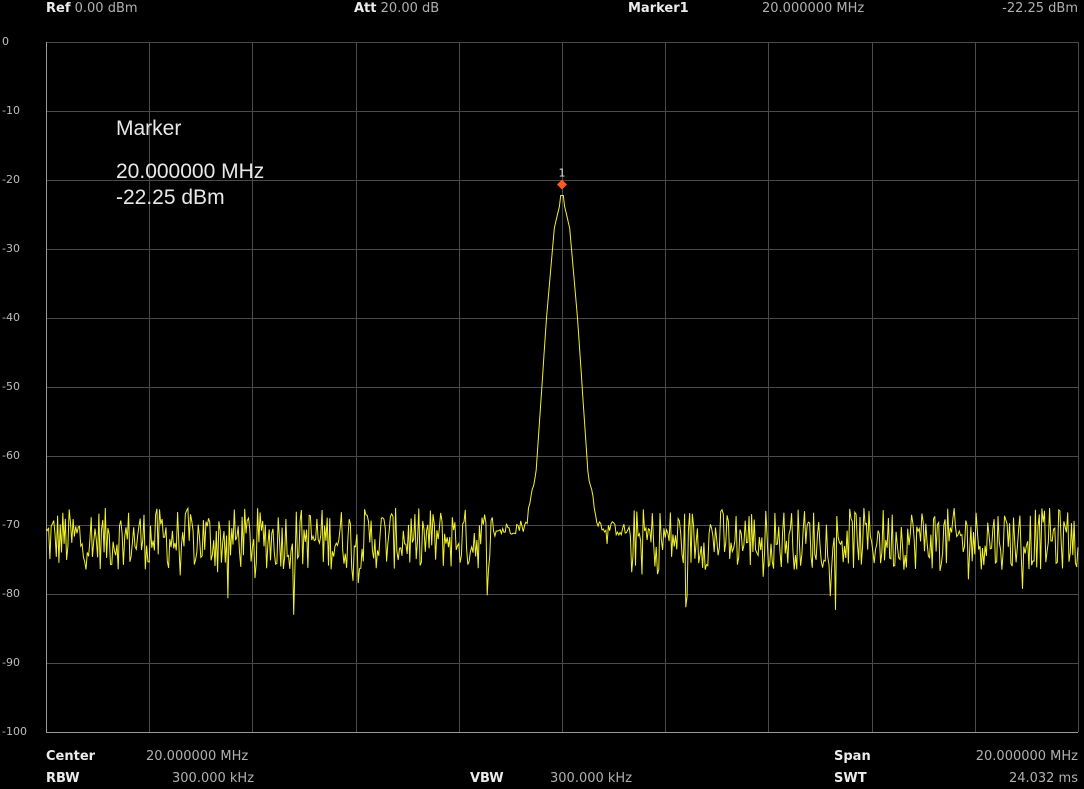 The height and width of the screenshot is (789, 1084). Describe the element at coordinates (63, 778) in the screenshot. I see `rbw-label: RBW` at that location.